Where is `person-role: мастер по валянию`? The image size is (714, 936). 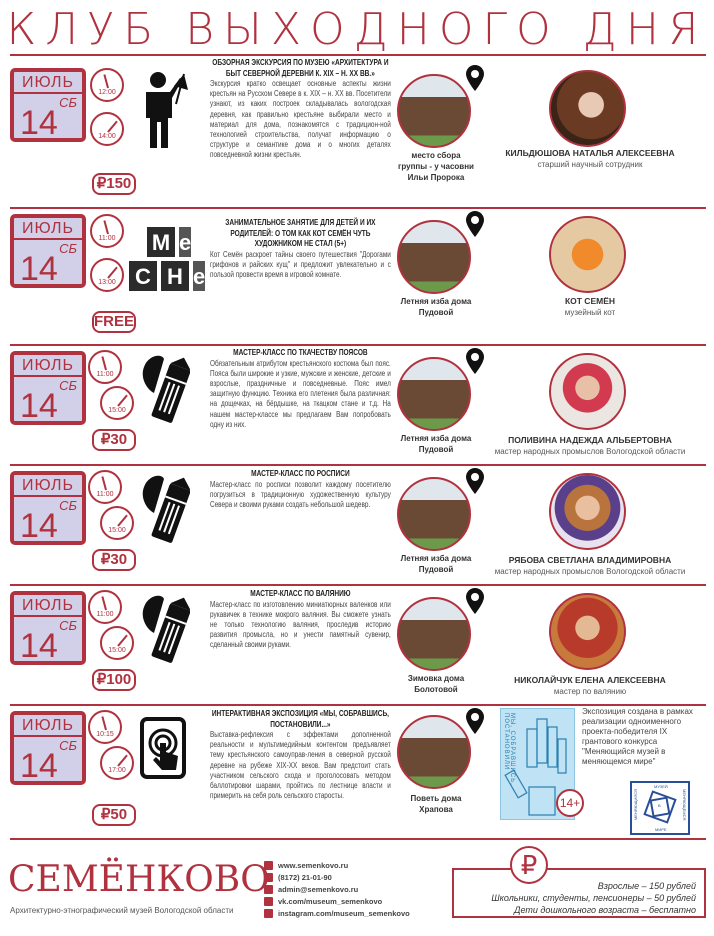
person-role: мастер по валянию is located at coordinates (590, 691).